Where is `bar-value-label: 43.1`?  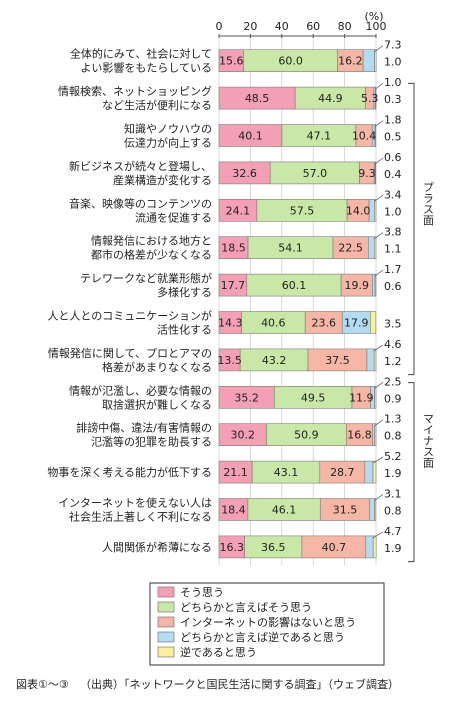 bar-value-label: 43.1 is located at coordinates (286, 472).